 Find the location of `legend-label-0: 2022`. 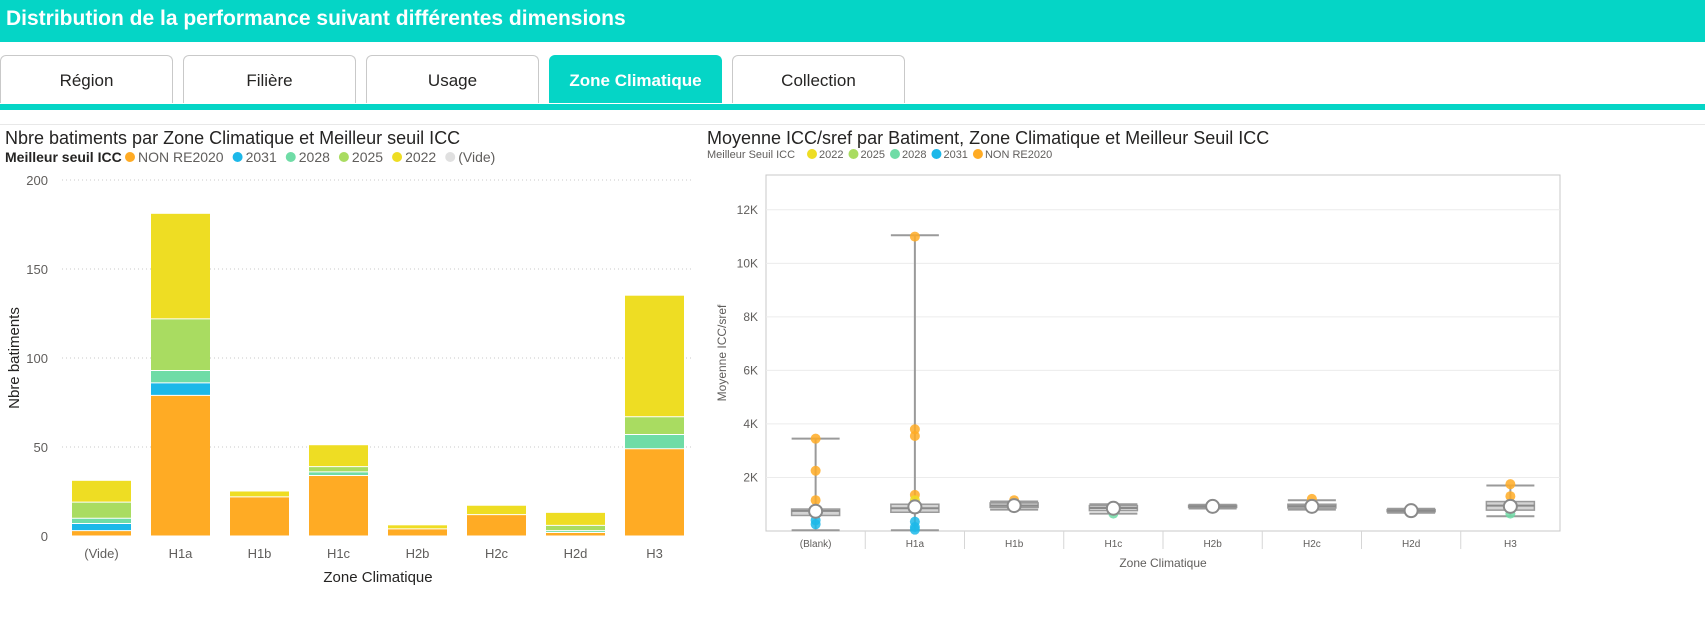

legend-label-0: 2022 is located at coordinates (831, 155).